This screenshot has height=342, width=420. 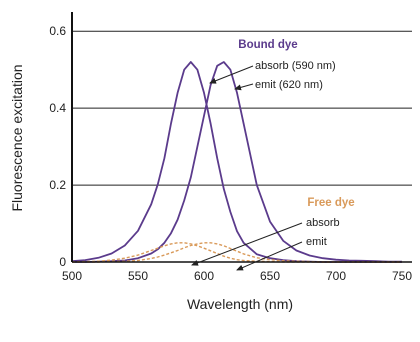 What do you see at coordinates (62, 262) in the screenshot?
I see `y-tick-label: 0` at bounding box center [62, 262].